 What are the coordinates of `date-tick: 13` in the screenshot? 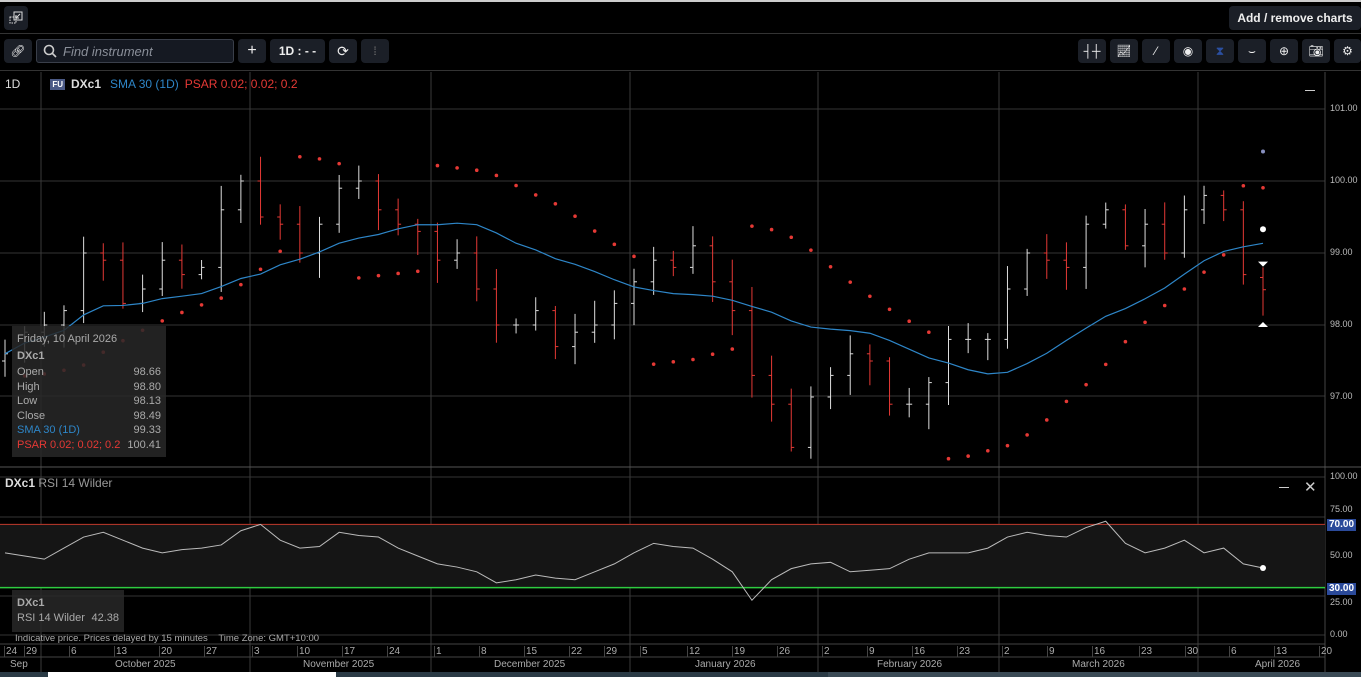 It's located at (121, 651).